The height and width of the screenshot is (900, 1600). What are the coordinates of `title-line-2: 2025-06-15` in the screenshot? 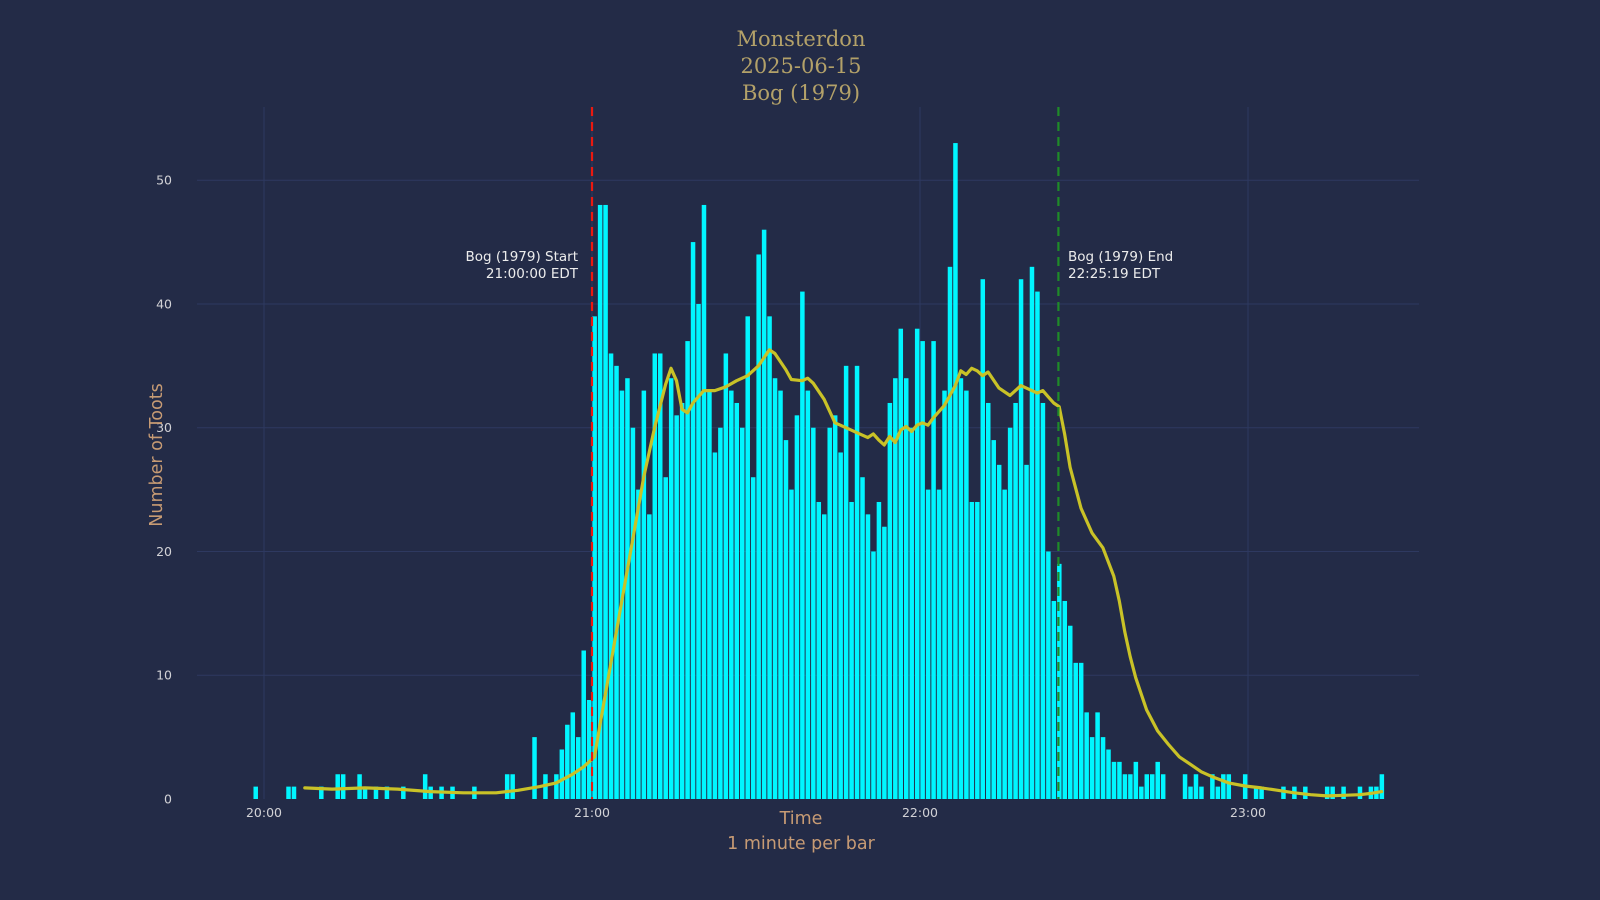 It's located at (800, 66).